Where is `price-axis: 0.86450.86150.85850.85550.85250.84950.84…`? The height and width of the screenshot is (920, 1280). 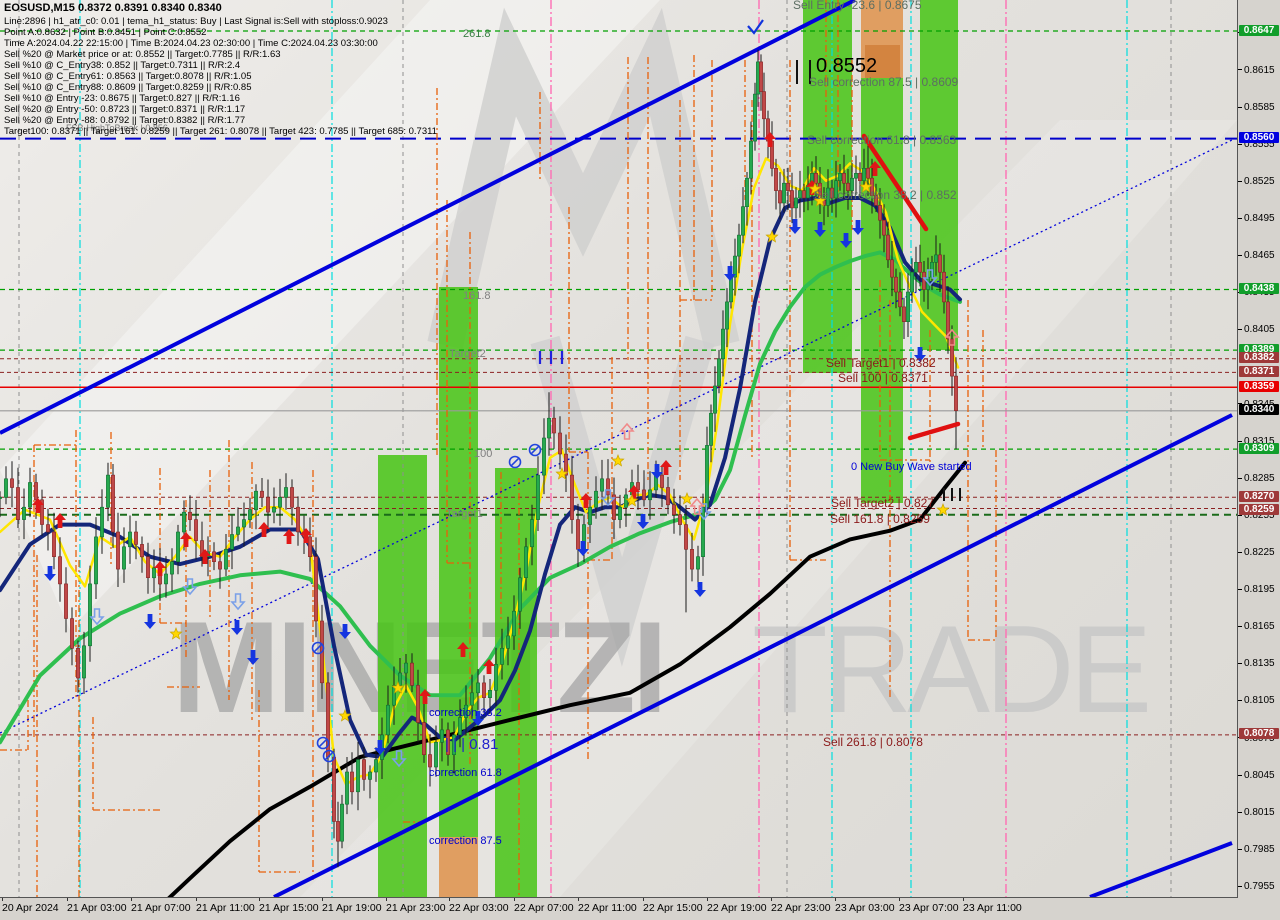
price-axis: 0.86450.86150.85850.85550.85250.84950.84… is located at coordinates (1259, 448).